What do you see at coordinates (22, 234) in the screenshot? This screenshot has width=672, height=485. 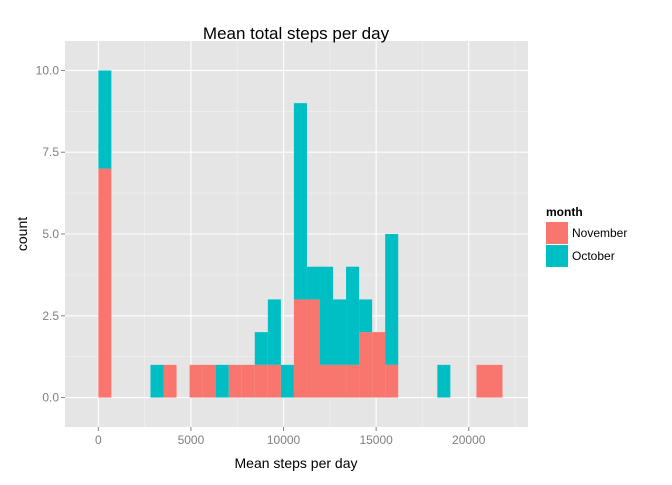 I see `y-axis-title: count` at bounding box center [22, 234].